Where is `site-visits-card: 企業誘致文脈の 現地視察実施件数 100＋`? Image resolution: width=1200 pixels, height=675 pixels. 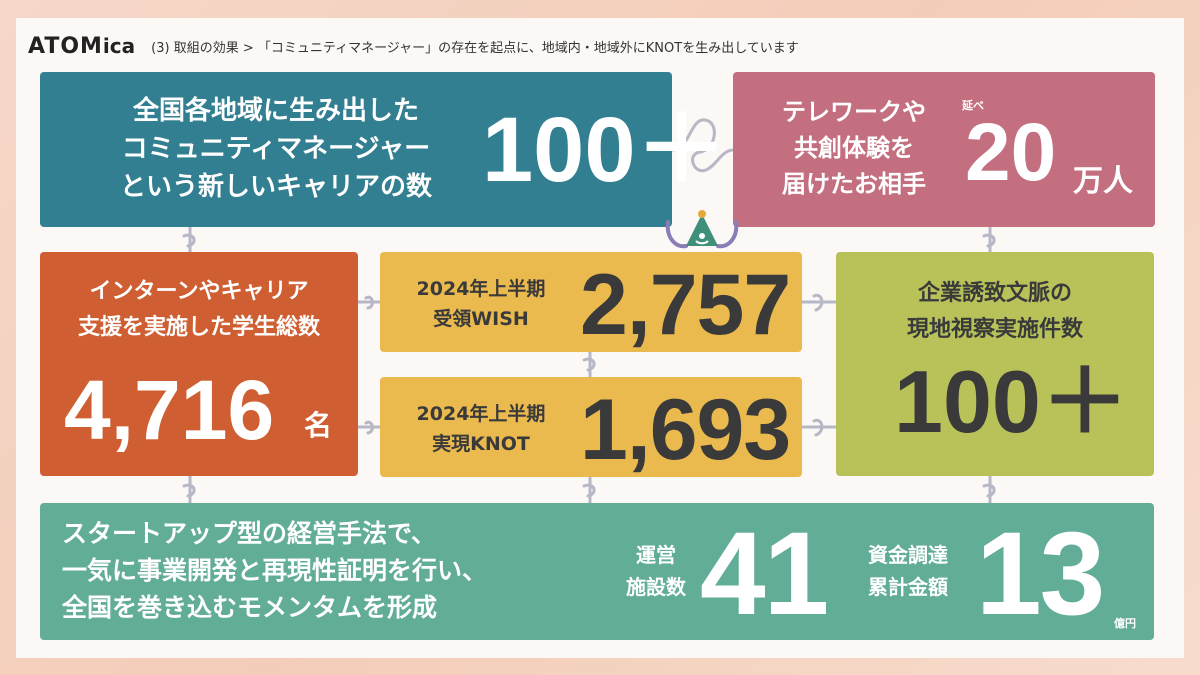
site-visits-card: 企業誘致文脈の 現地視察実施件数 100＋ is located at coordinates (995, 364).